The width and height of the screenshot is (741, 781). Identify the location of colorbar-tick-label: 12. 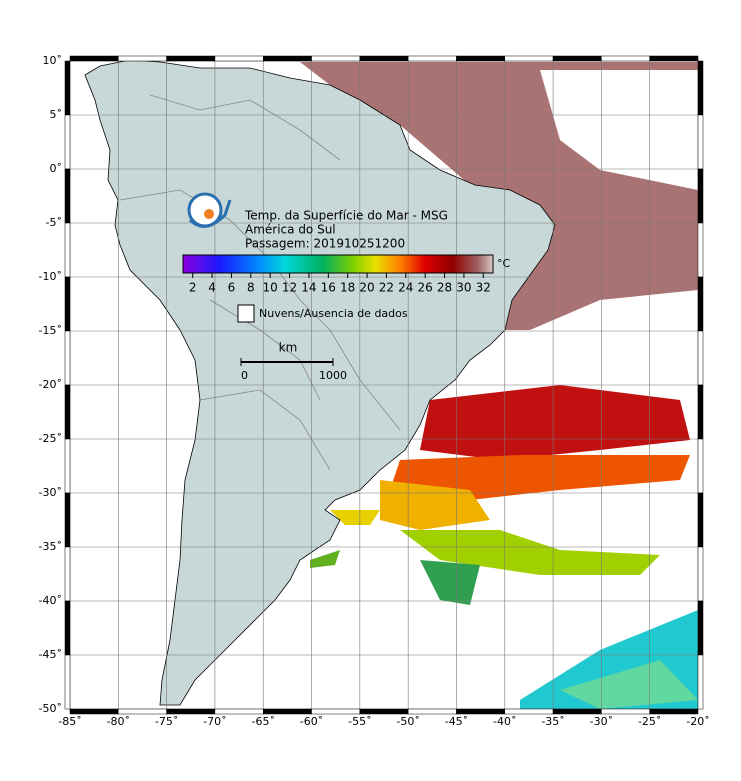
(289, 288).